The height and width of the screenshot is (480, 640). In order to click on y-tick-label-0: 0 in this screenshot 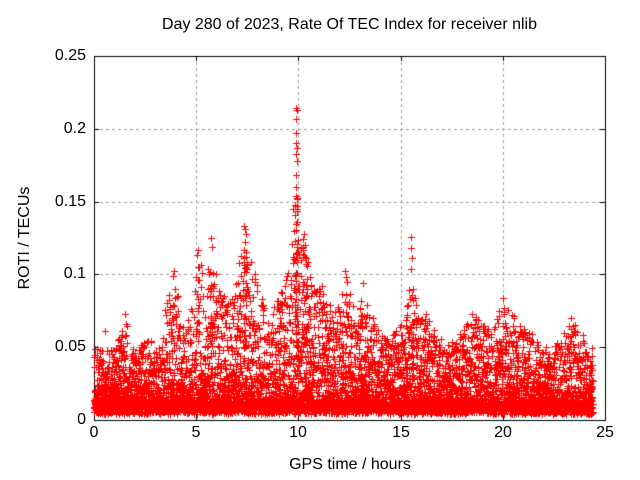, I will do `click(81, 419)`.